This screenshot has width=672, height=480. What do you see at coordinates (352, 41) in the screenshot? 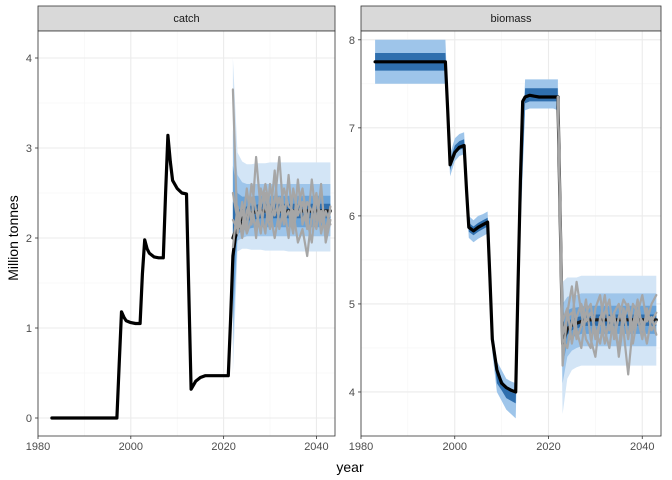
I see `biomass-y-tick-label: 8` at bounding box center [352, 41].